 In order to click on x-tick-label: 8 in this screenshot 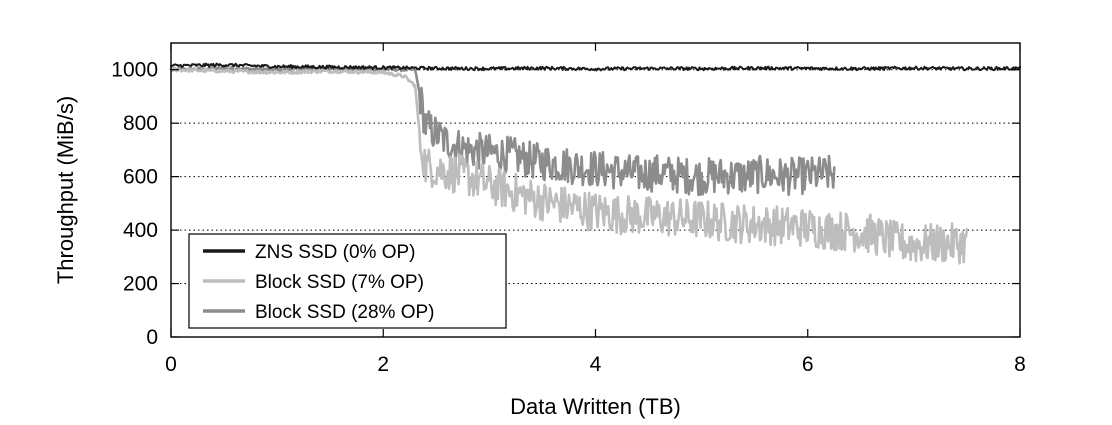, I will do `click(1020, 364)`.